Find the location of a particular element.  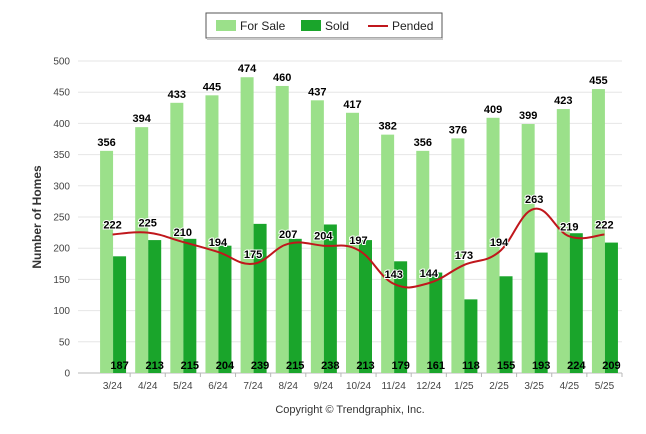

x-tick-label: 5/25 is located at coordinates (605, 386).